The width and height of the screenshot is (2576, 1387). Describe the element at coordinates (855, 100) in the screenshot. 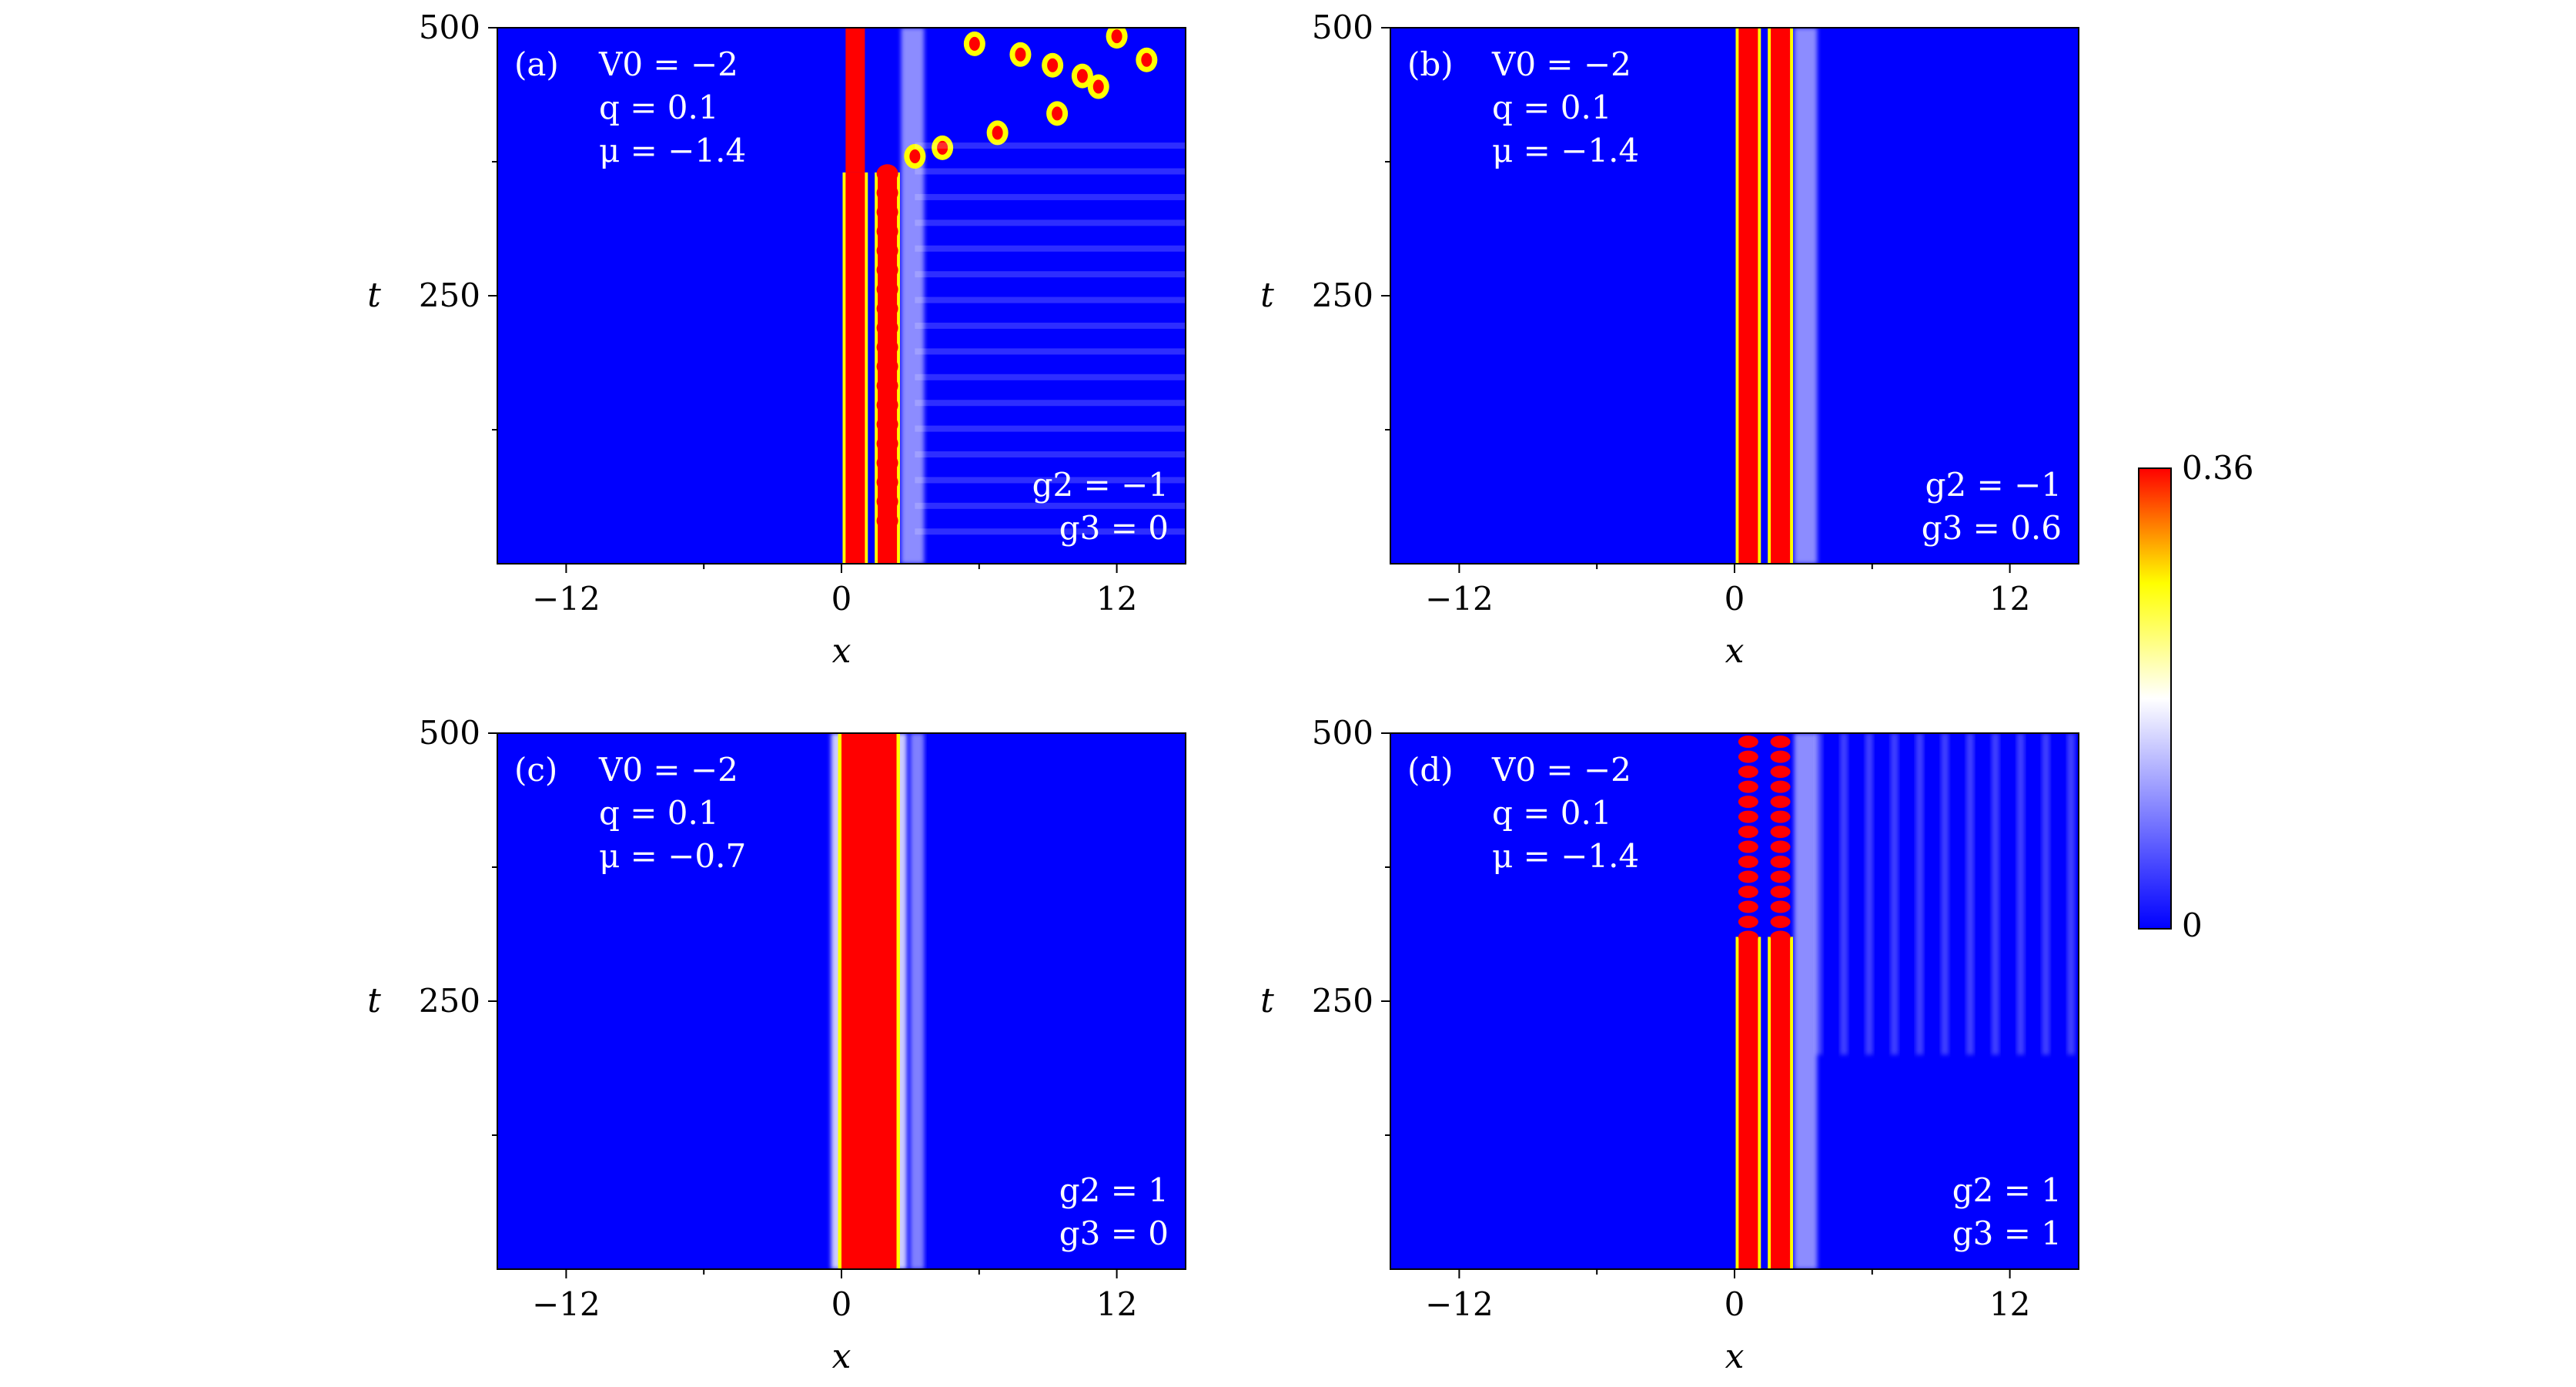

I see `surviving-peak` at that location.